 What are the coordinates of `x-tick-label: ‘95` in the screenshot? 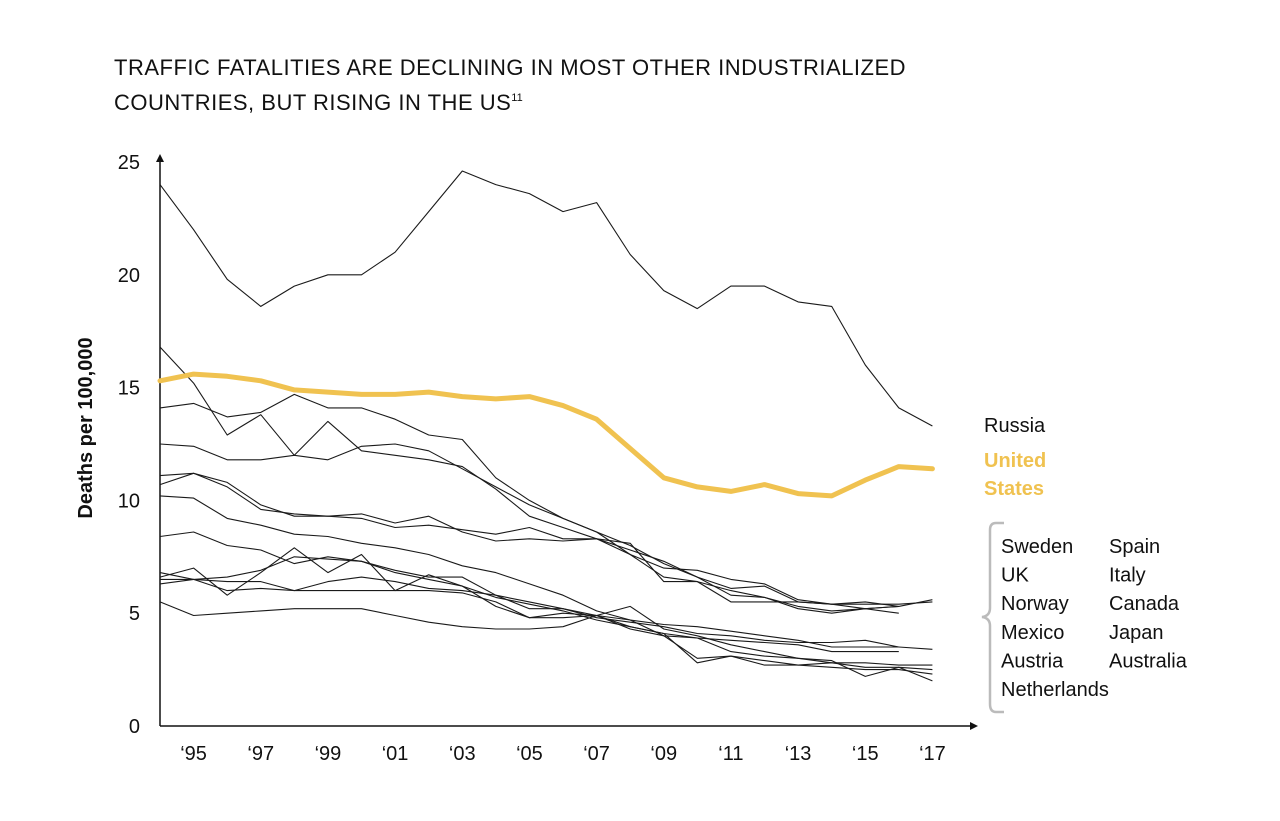 It's located at (193, 754).